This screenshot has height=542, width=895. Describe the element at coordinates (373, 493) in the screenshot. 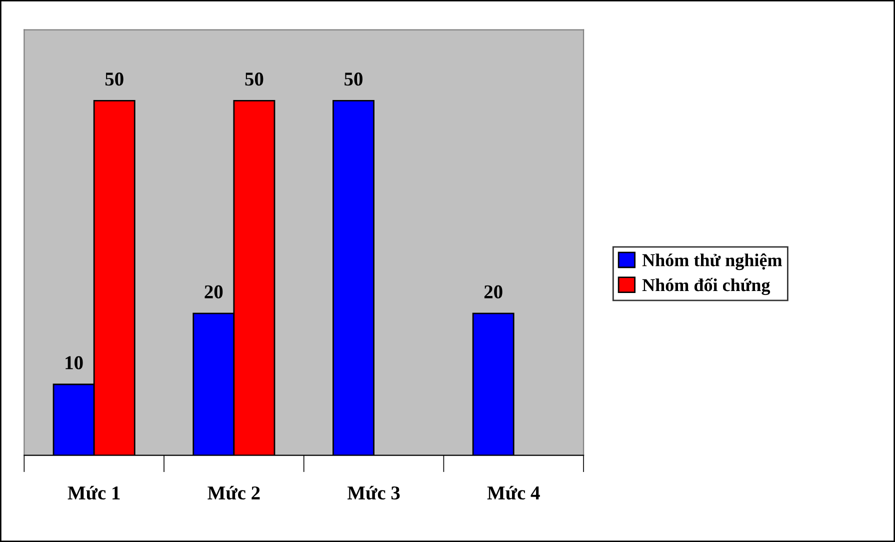

I see `x-tick-label: Mức 3` at that location.